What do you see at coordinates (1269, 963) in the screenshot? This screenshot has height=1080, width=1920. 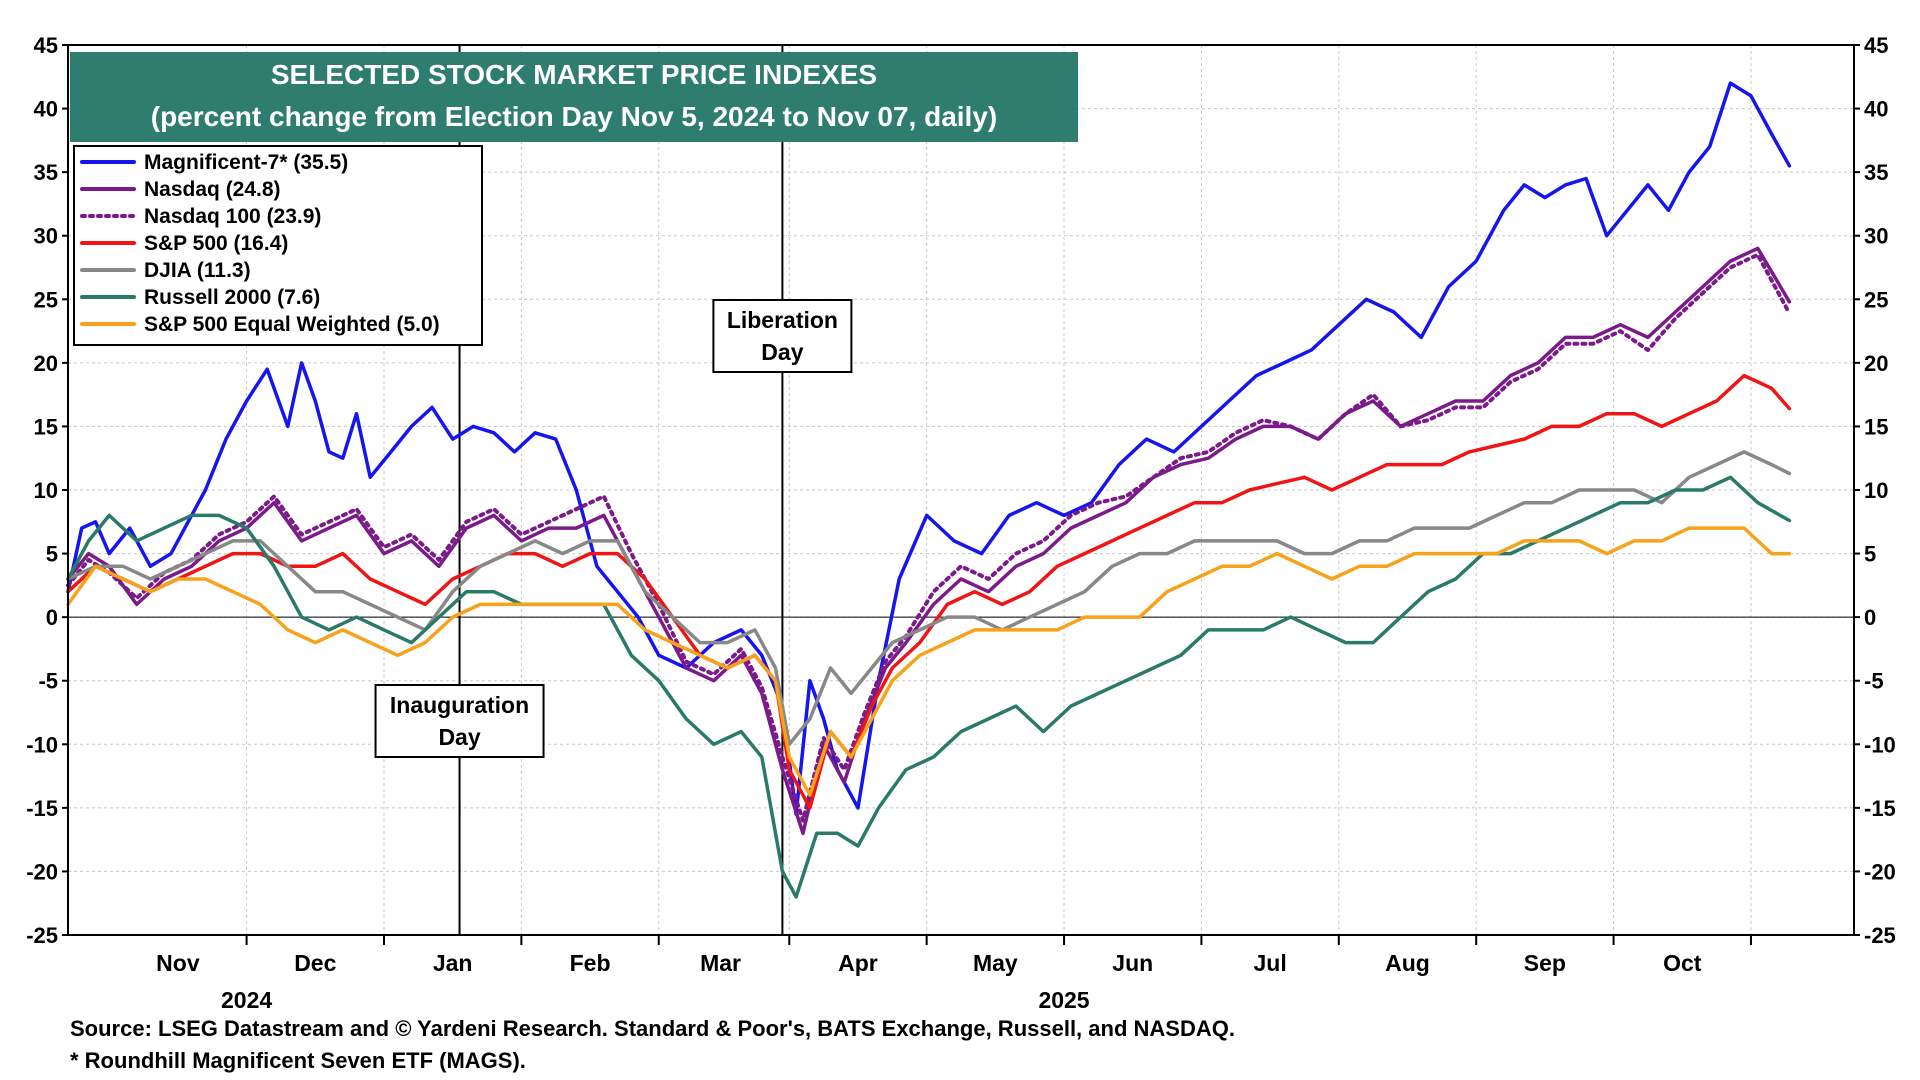 I see `x-month-label: Jul` at bounding box center [1269, 963].